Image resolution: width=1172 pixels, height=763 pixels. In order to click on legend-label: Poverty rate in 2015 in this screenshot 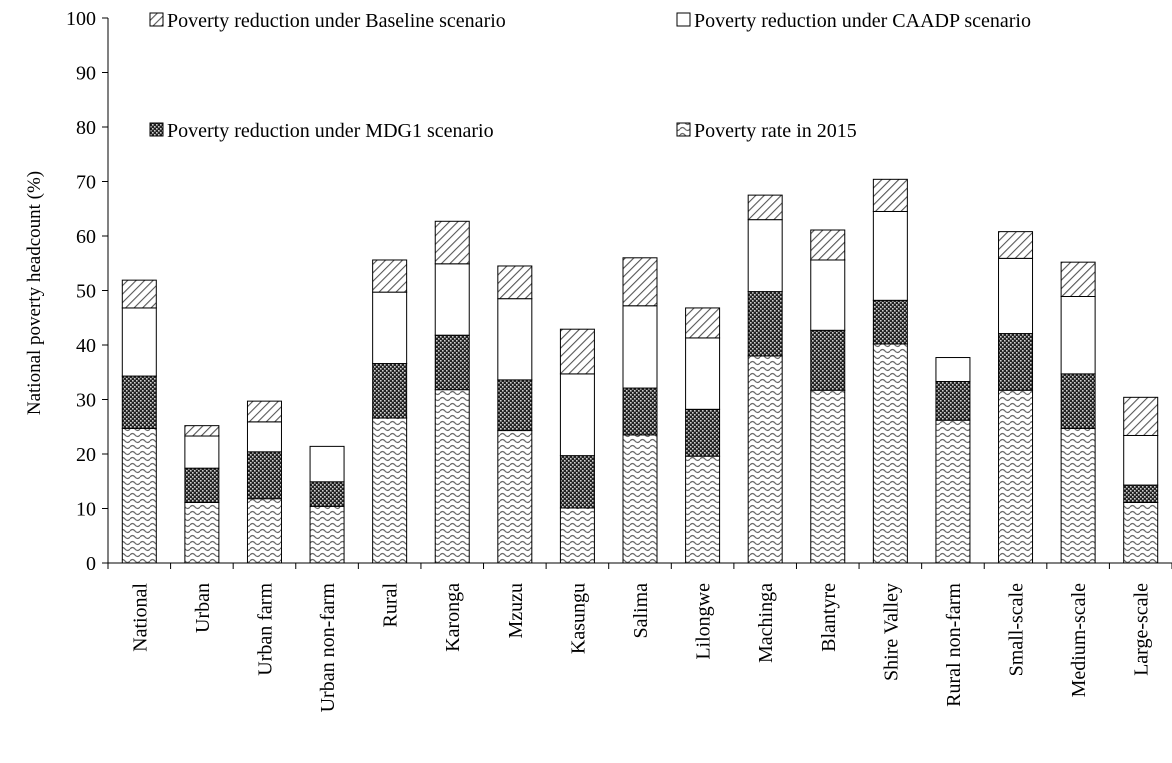, I will do `click(775, 131)`.